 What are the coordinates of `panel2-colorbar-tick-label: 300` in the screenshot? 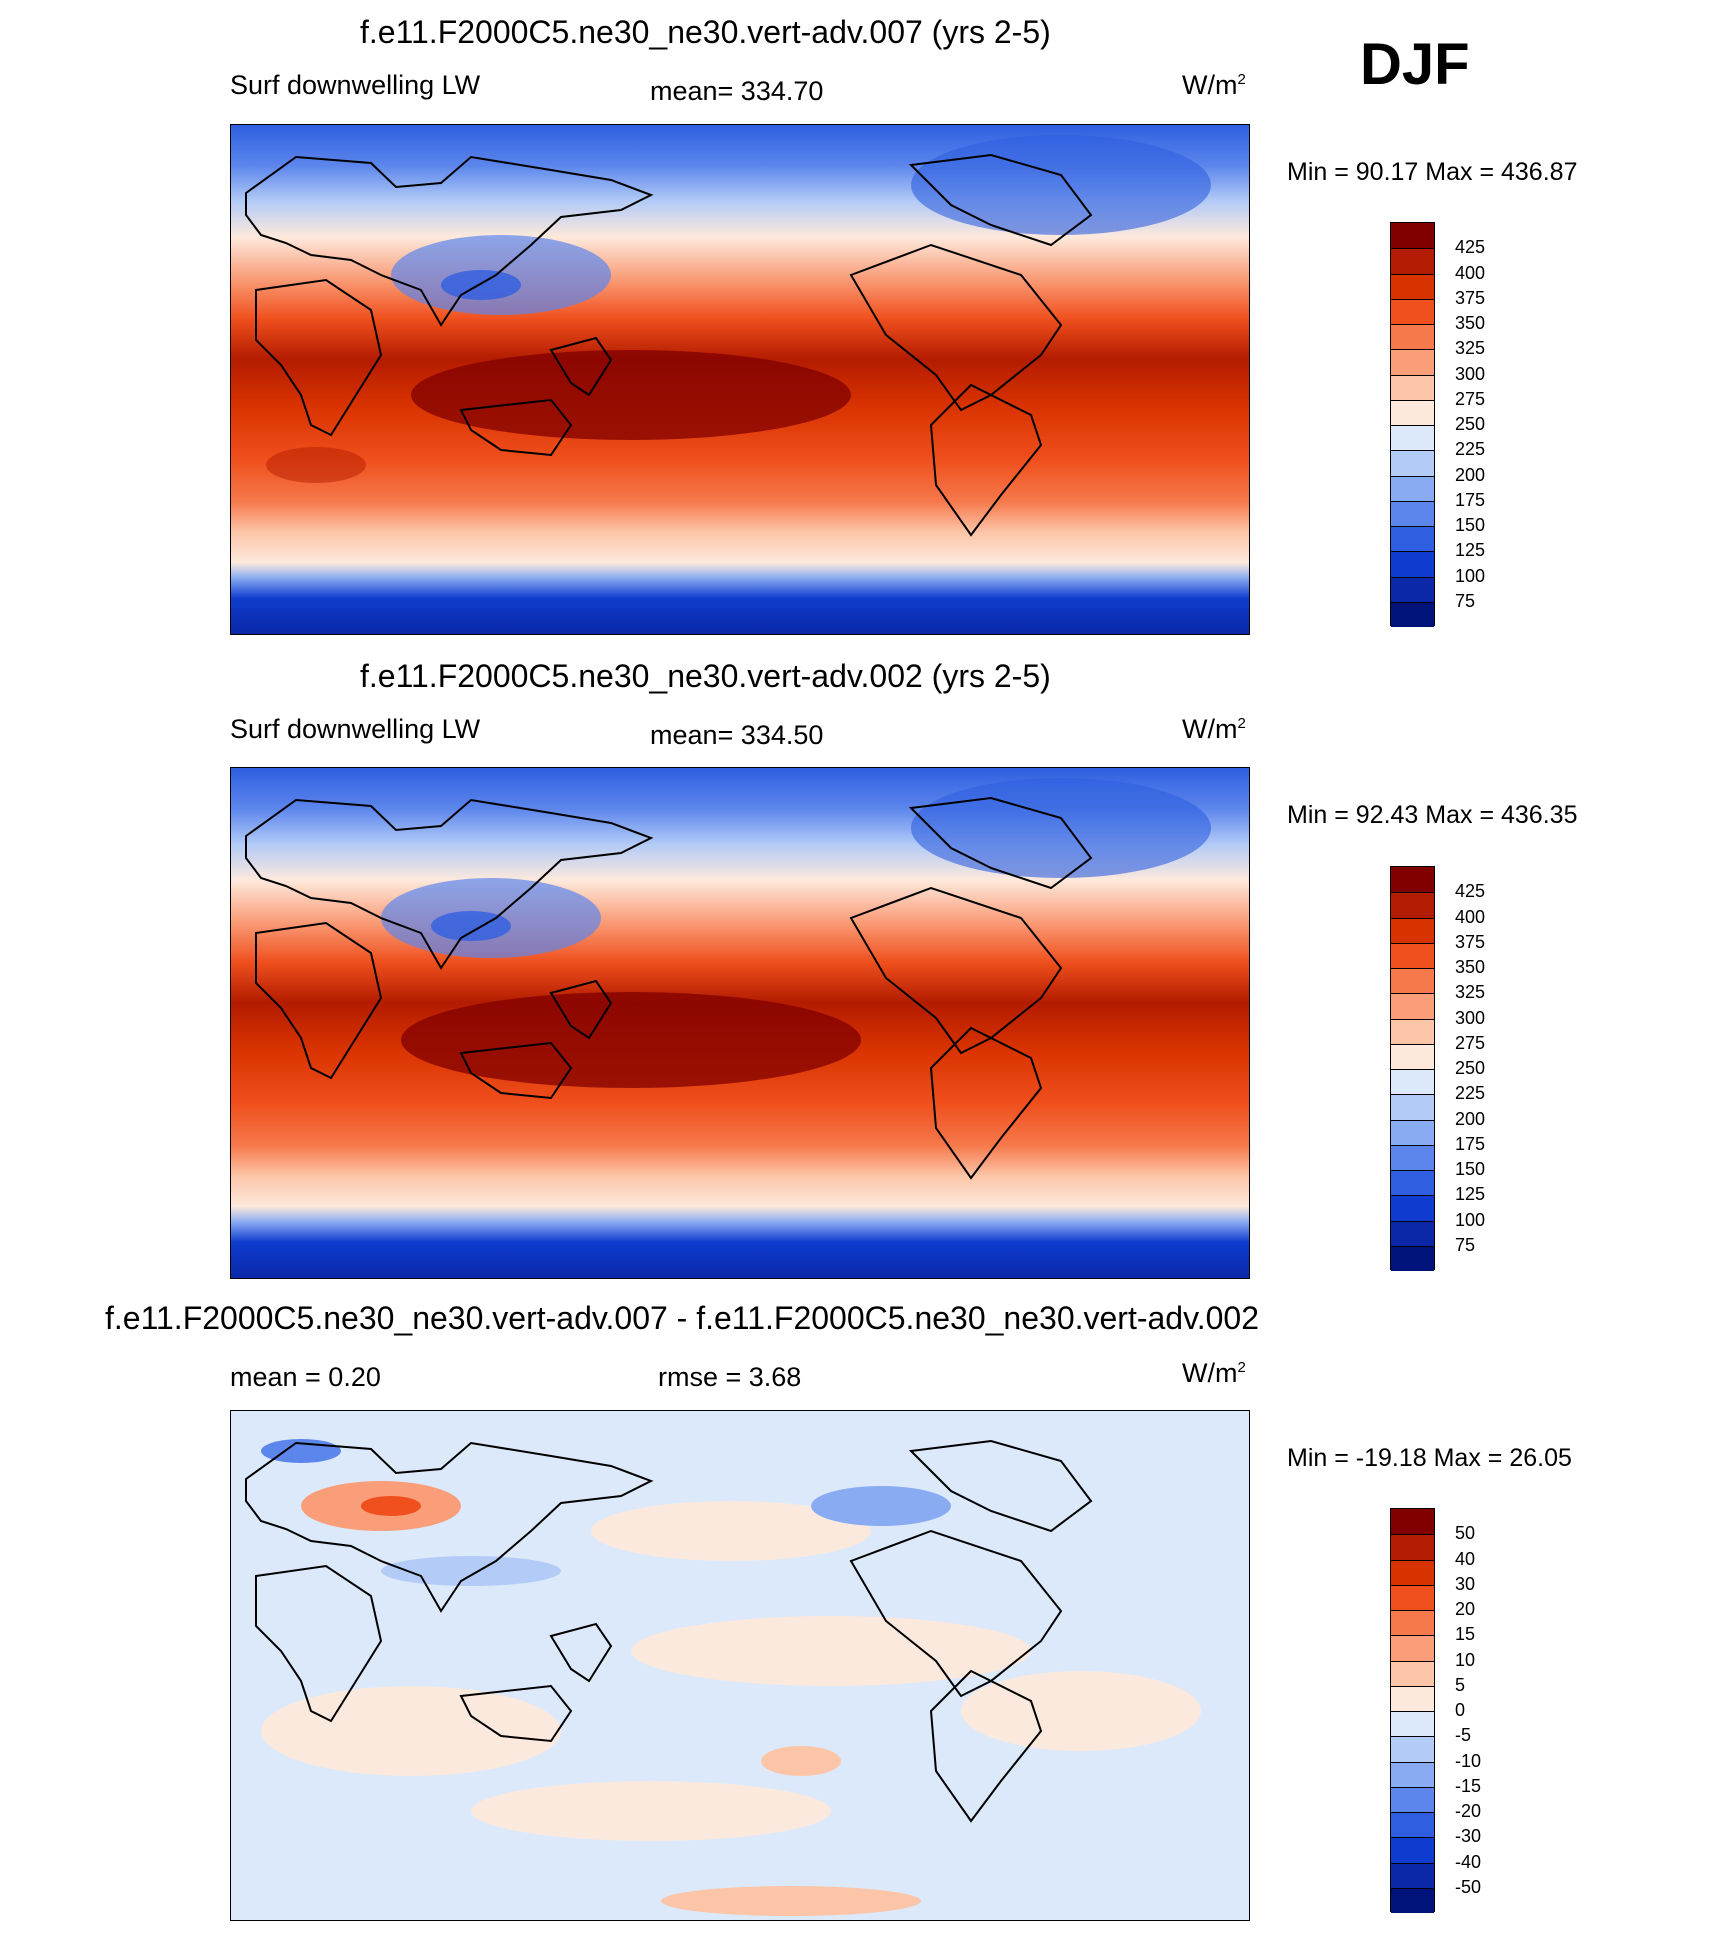 It's located at (1470, 1017).